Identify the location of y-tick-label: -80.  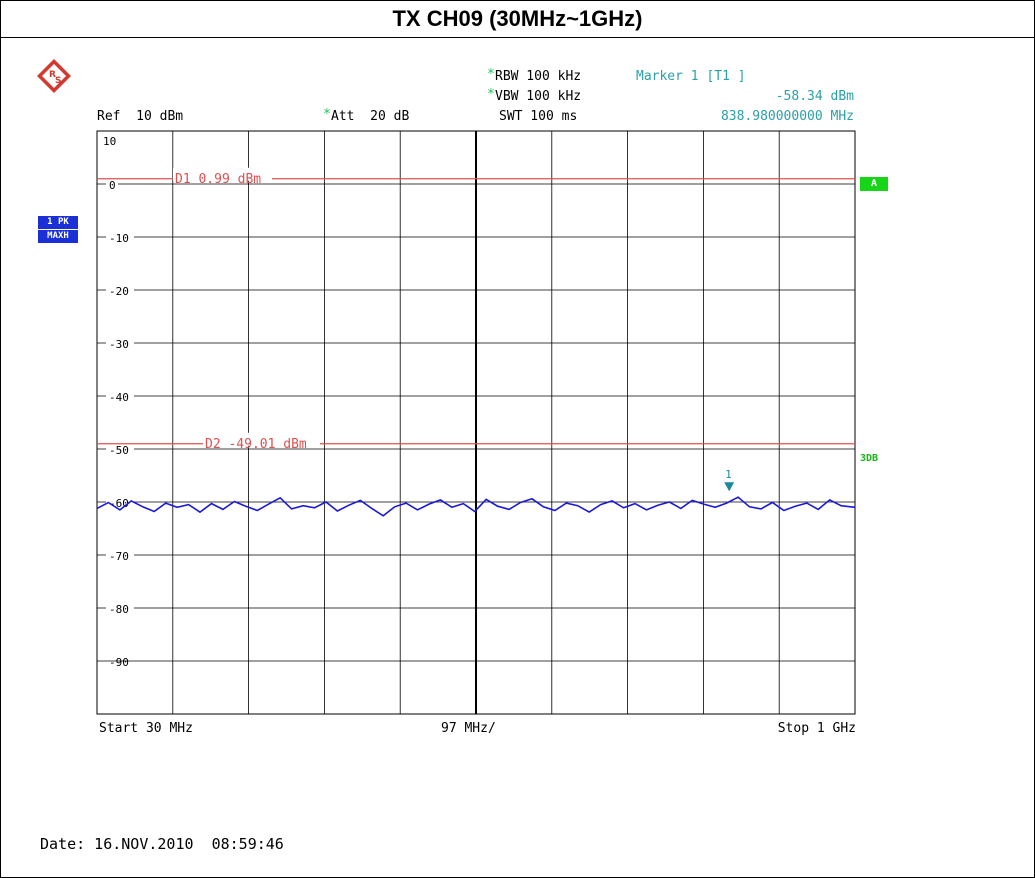
(119, 609).